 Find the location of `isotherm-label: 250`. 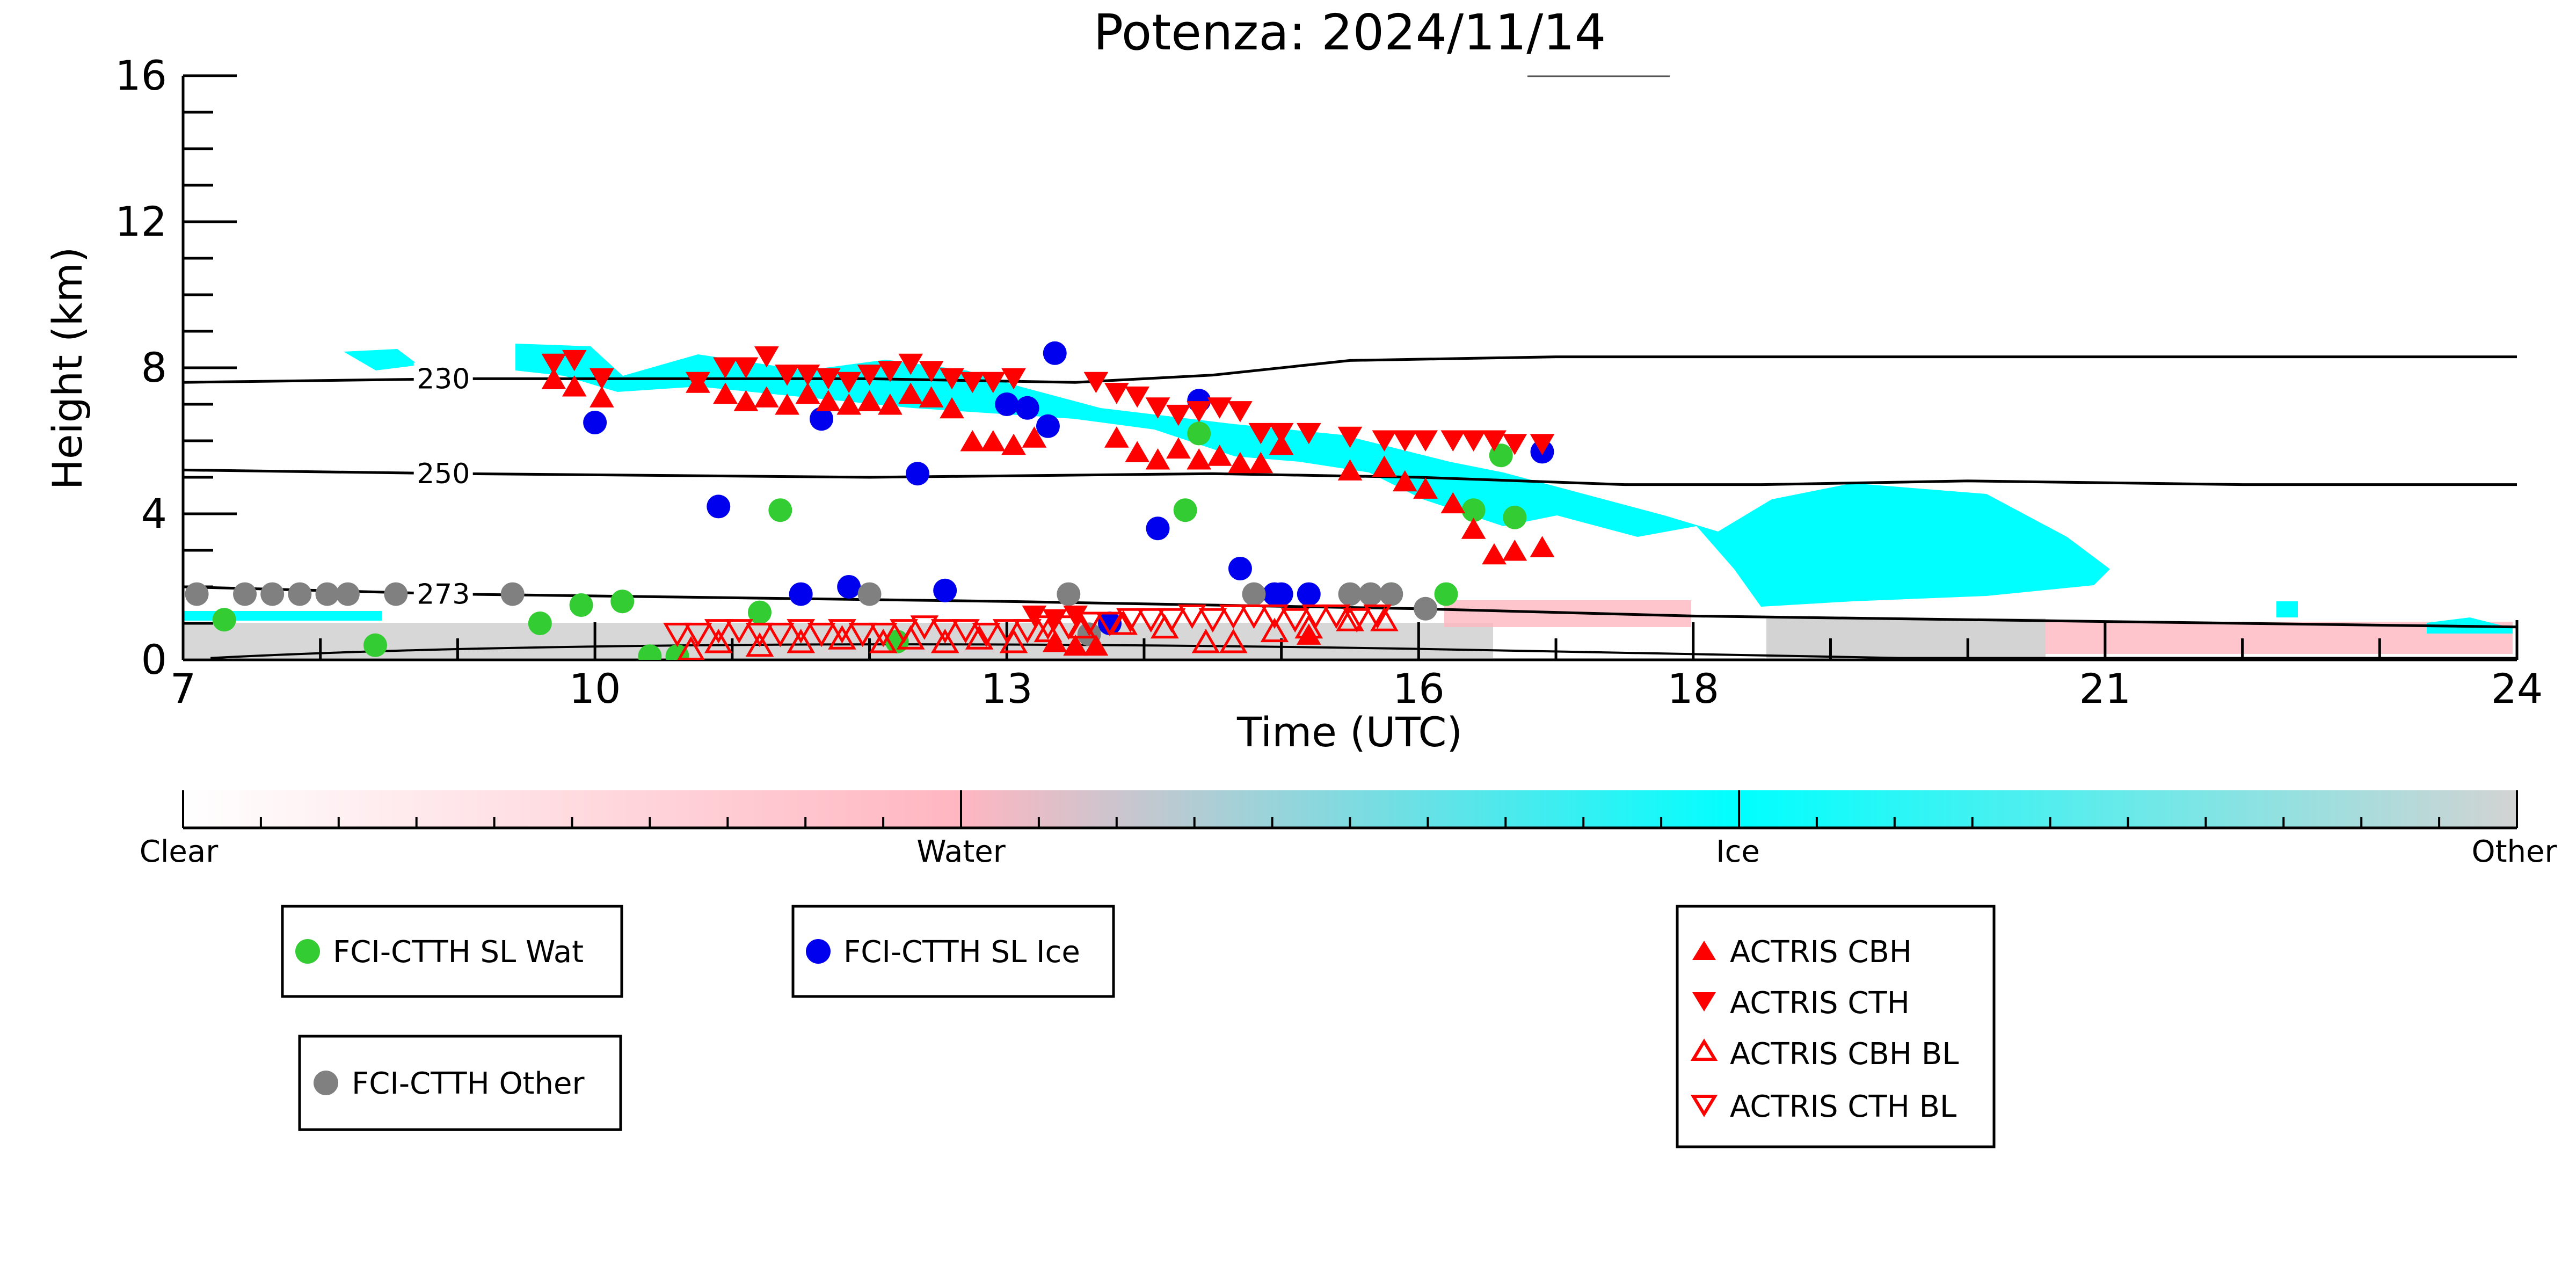

isotherm-label: 250 is located at coordinates (443, 474).